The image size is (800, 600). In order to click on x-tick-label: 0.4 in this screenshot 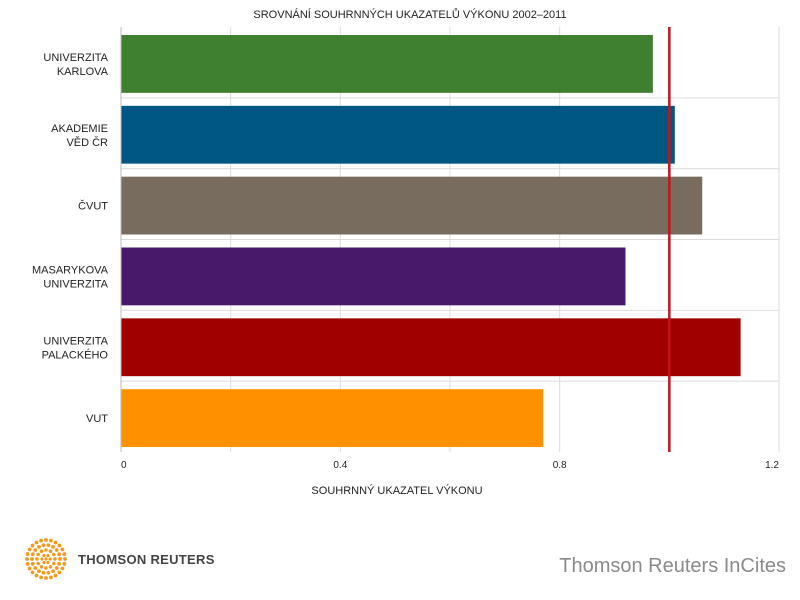, I will do `click(340, 465)`.